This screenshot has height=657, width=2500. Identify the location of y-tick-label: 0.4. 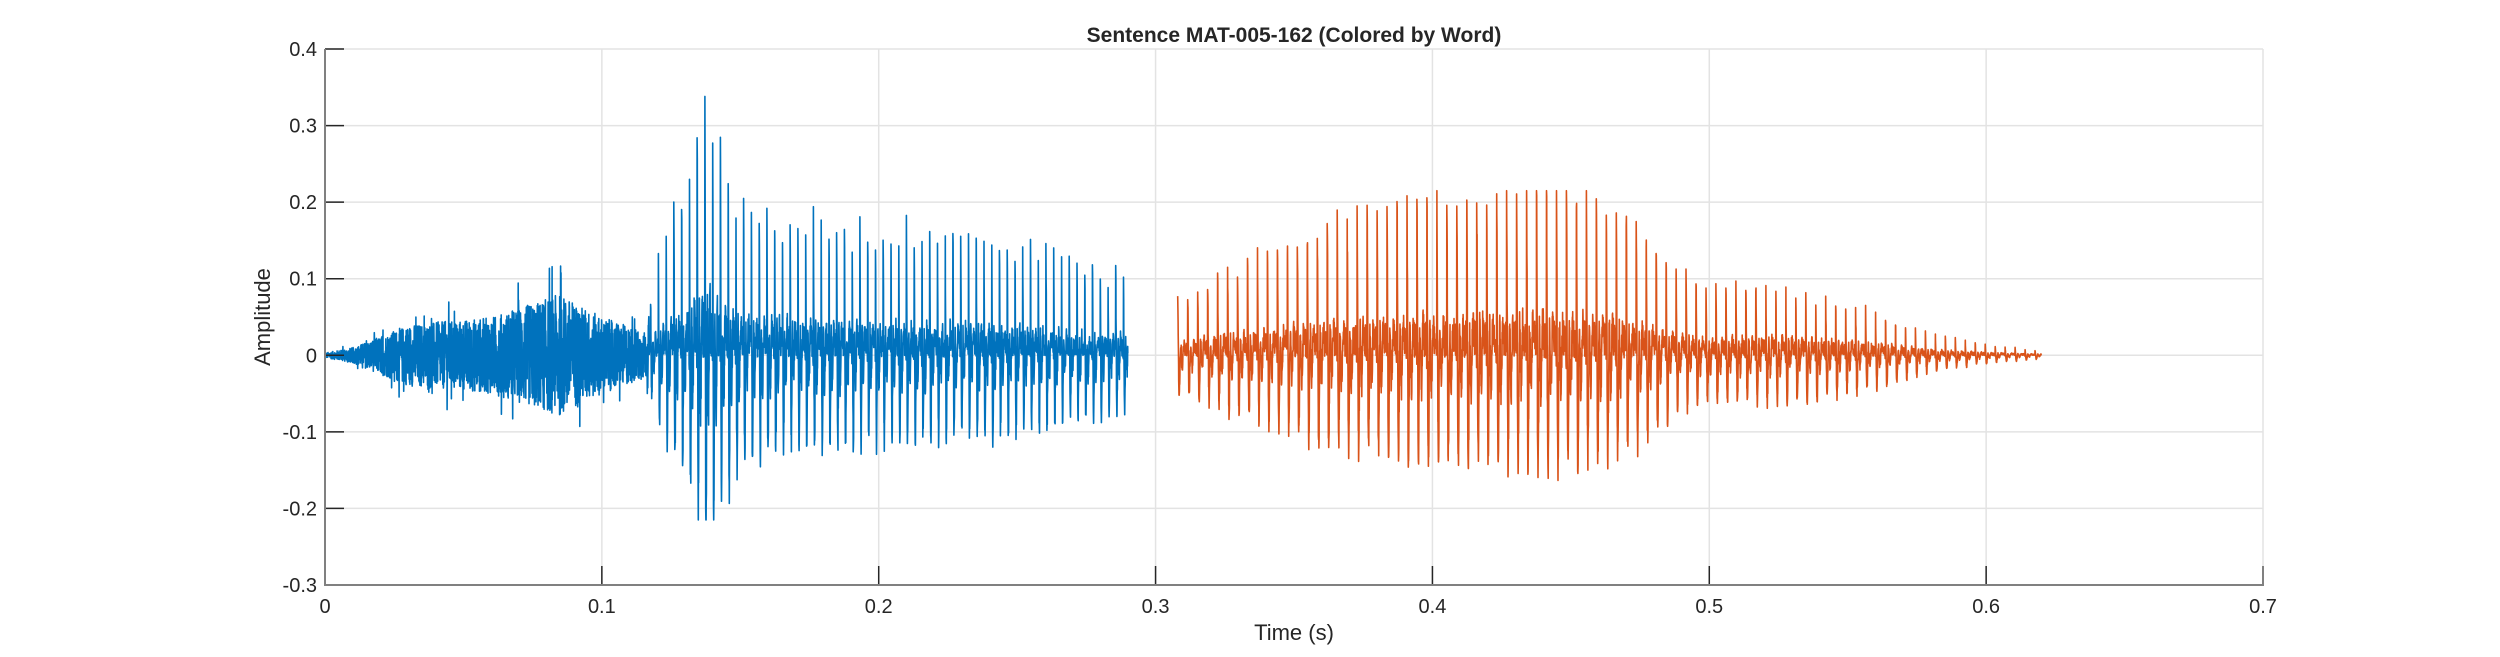
(303, 50).